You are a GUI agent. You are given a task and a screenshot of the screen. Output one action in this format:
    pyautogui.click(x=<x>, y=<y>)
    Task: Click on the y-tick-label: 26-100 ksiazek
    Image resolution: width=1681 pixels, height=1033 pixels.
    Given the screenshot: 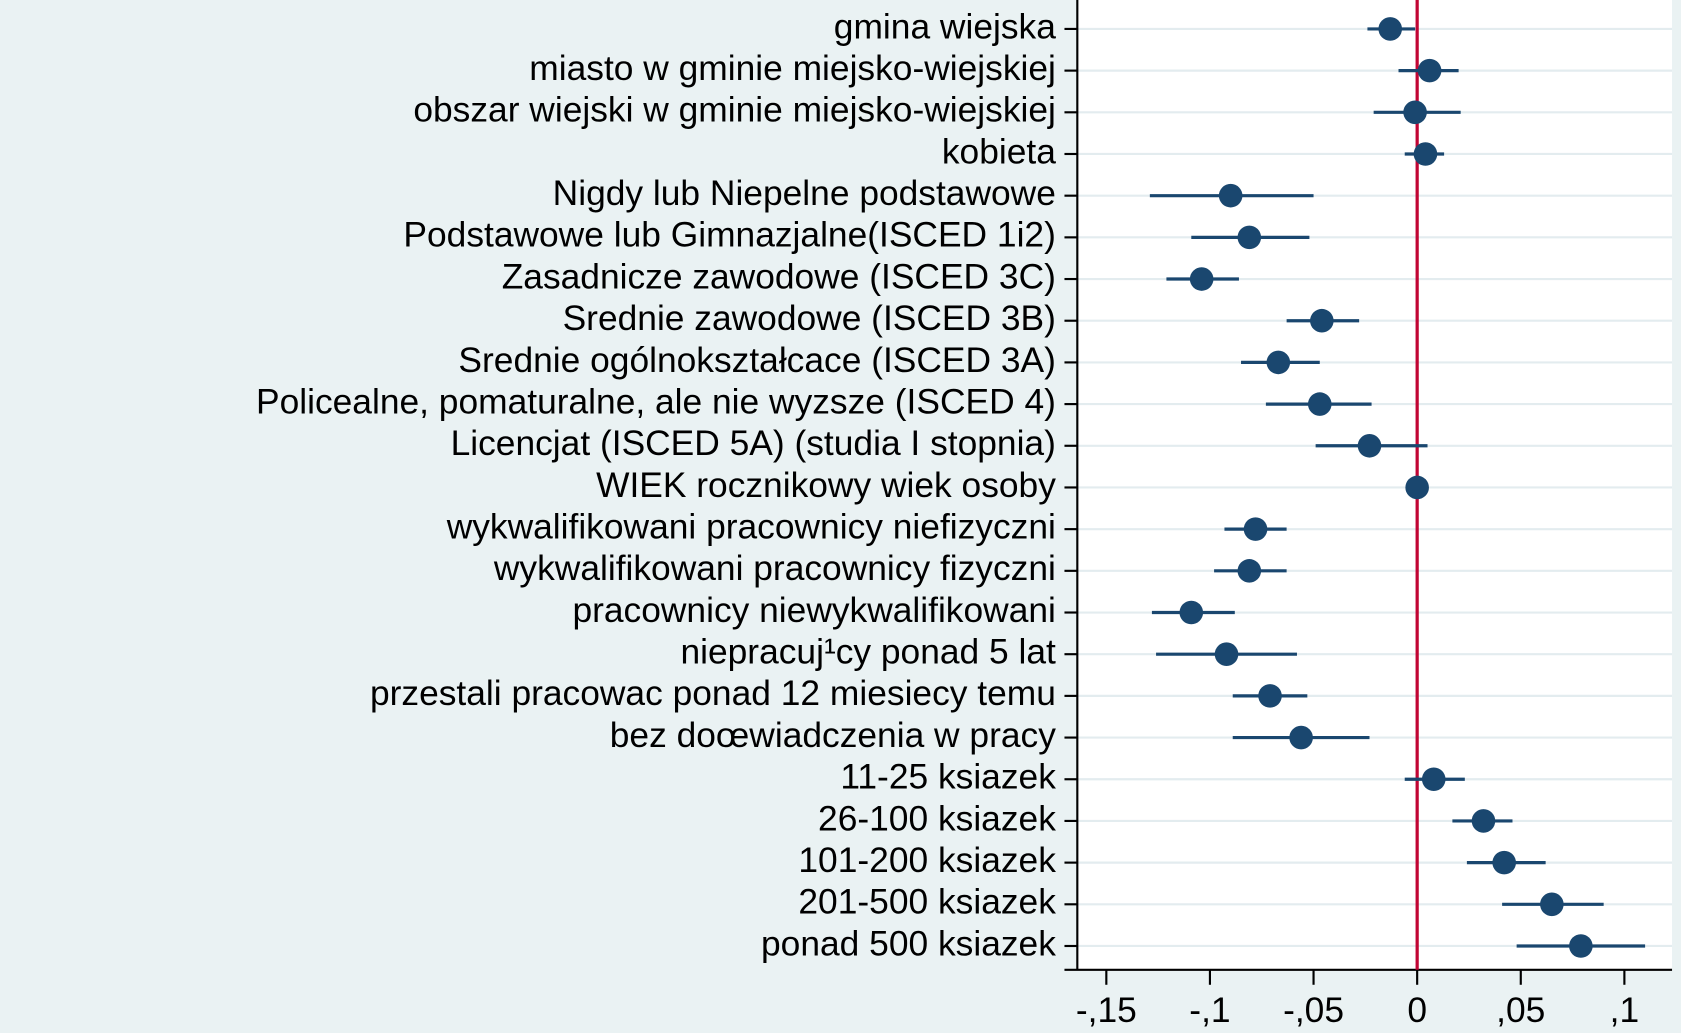 What is the action you would take?
    pyautogui.click(x=937, y=818)
    